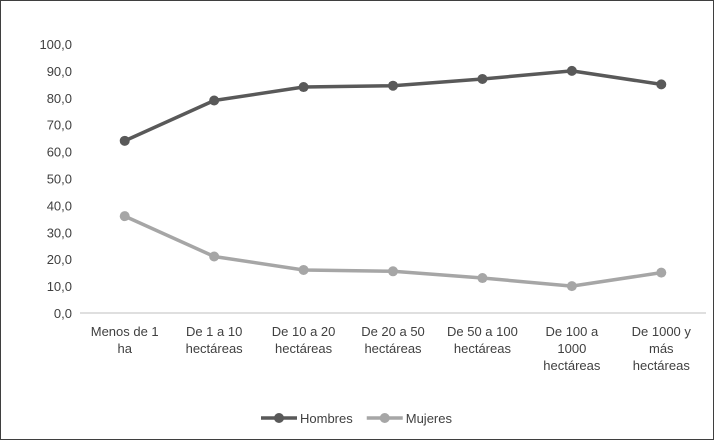  I want to click on y-tick-label: 80,0, so click(59, 98).